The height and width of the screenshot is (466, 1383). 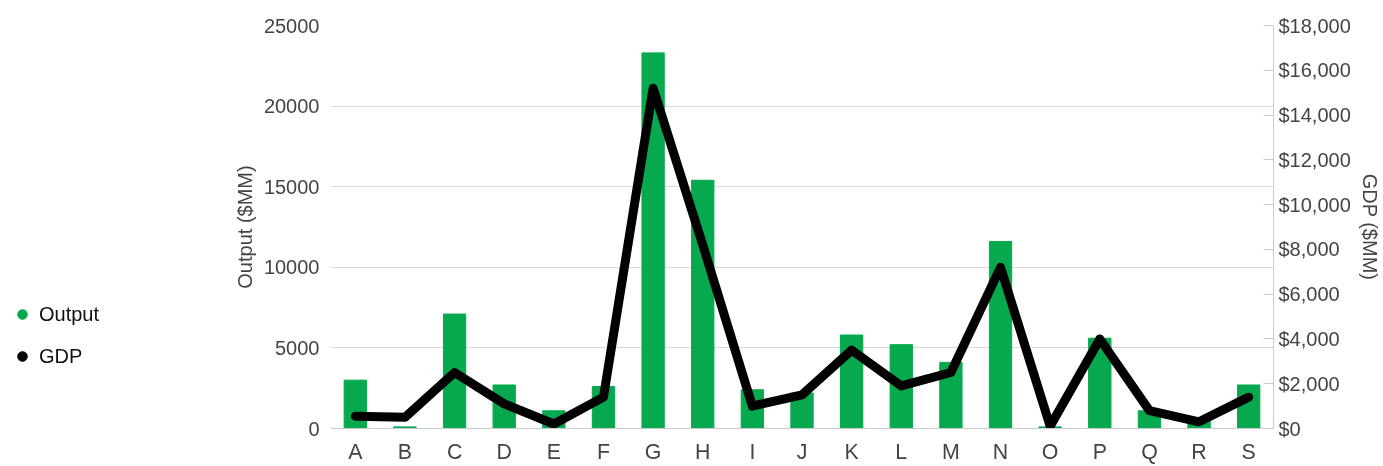 I want to click on legend-label: Output, so click(x=69, y=314).